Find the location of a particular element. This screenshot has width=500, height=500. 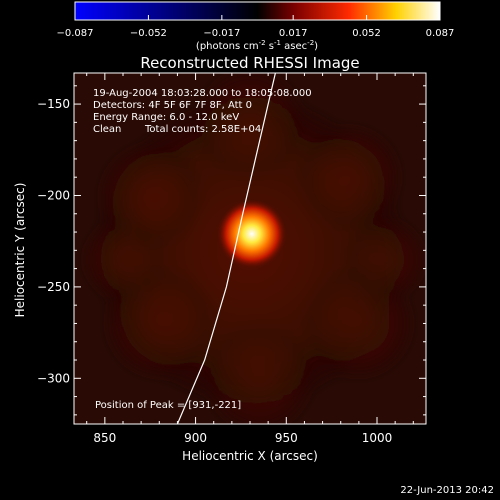

x-tick-label: 950 is located at coordinates (286, 438).